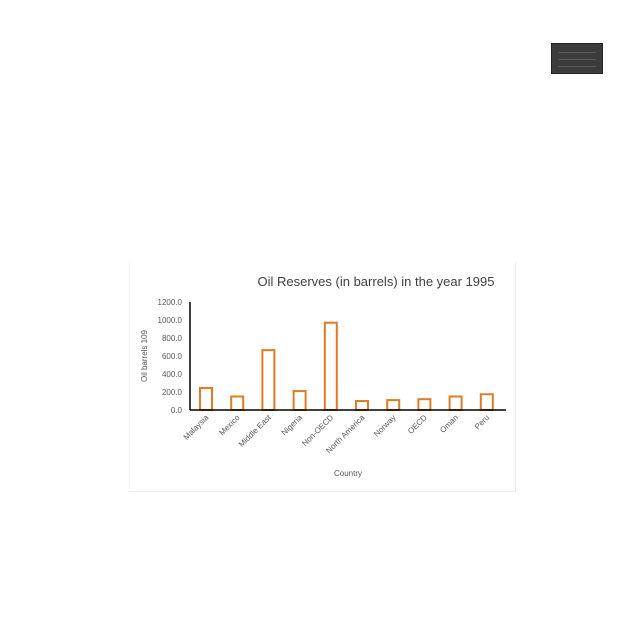  I want to click on x-tick-label: Norway, so click(385, 426).